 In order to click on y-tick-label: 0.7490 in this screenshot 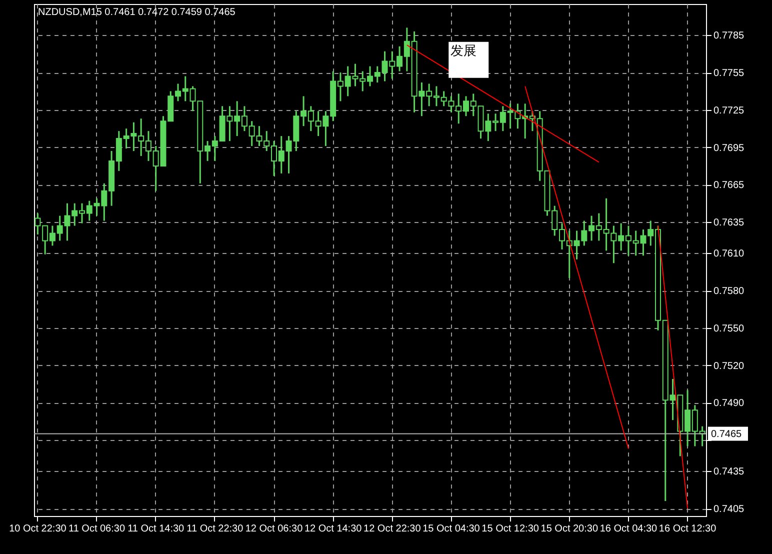, I will do `click(729, 404)`.